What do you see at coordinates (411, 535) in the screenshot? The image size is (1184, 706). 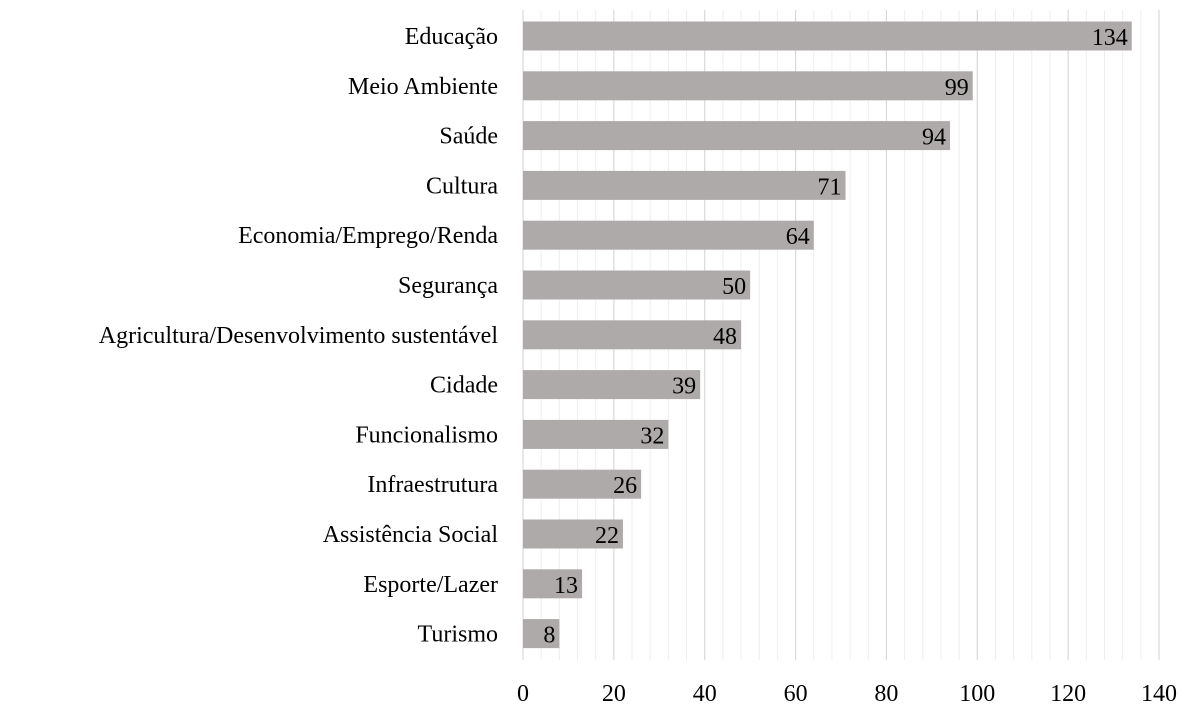 I see `category-label: Assistência Social` at bounding box center [411, 535].